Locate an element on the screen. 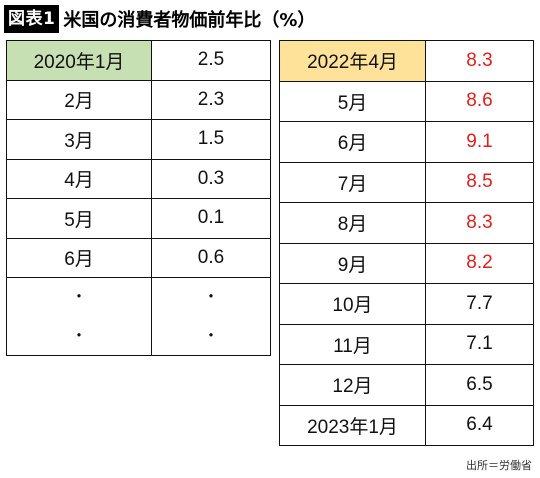  value-cell: 7.7 is located at coordinates (479, 304).